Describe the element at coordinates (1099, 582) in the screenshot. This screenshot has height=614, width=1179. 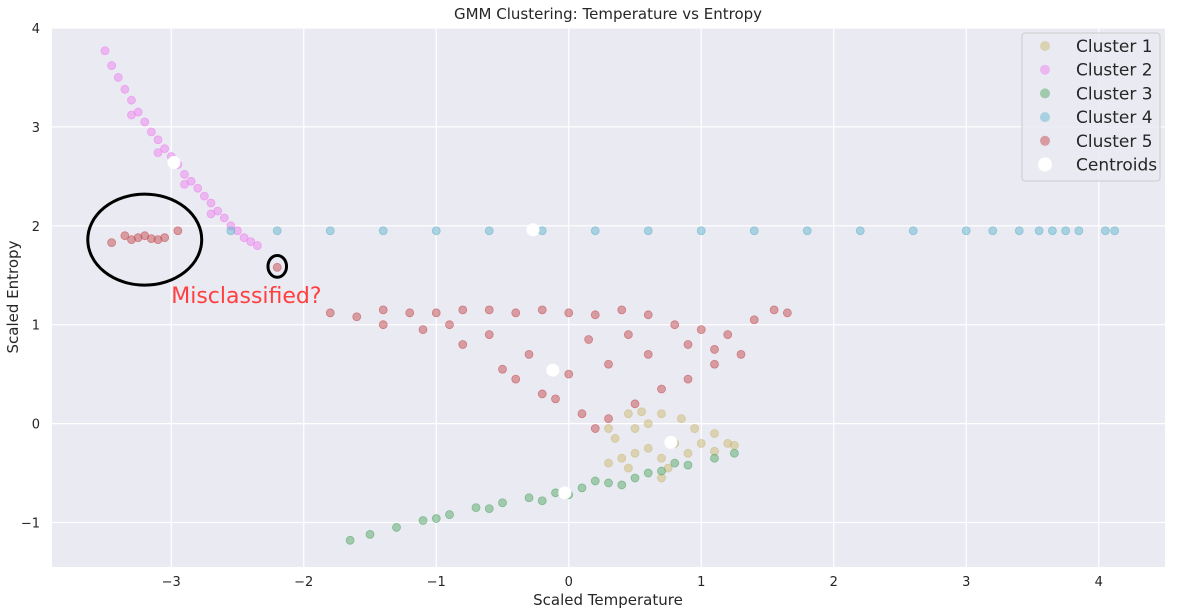
I see `x-tick-label: 4` at that location.